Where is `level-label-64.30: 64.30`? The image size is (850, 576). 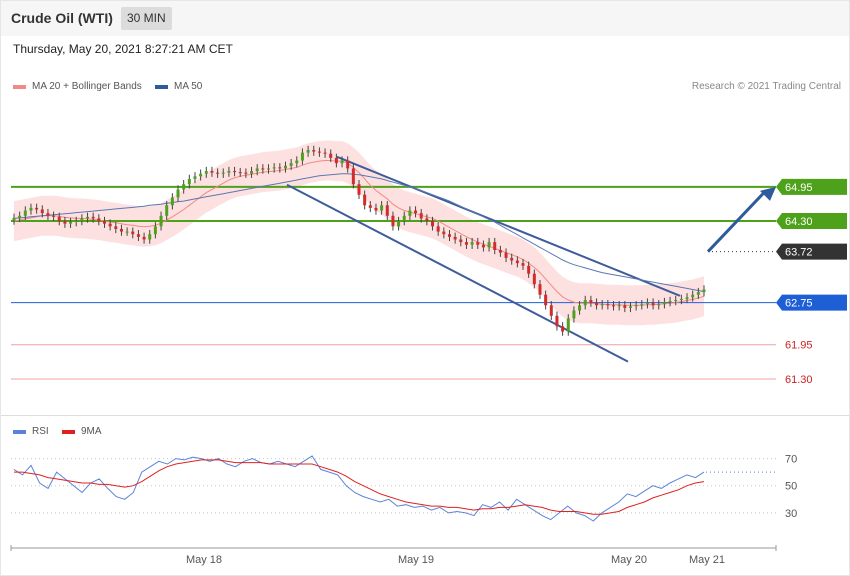
level-label-64.30: 64.30 is located at coordinates (799, 222).